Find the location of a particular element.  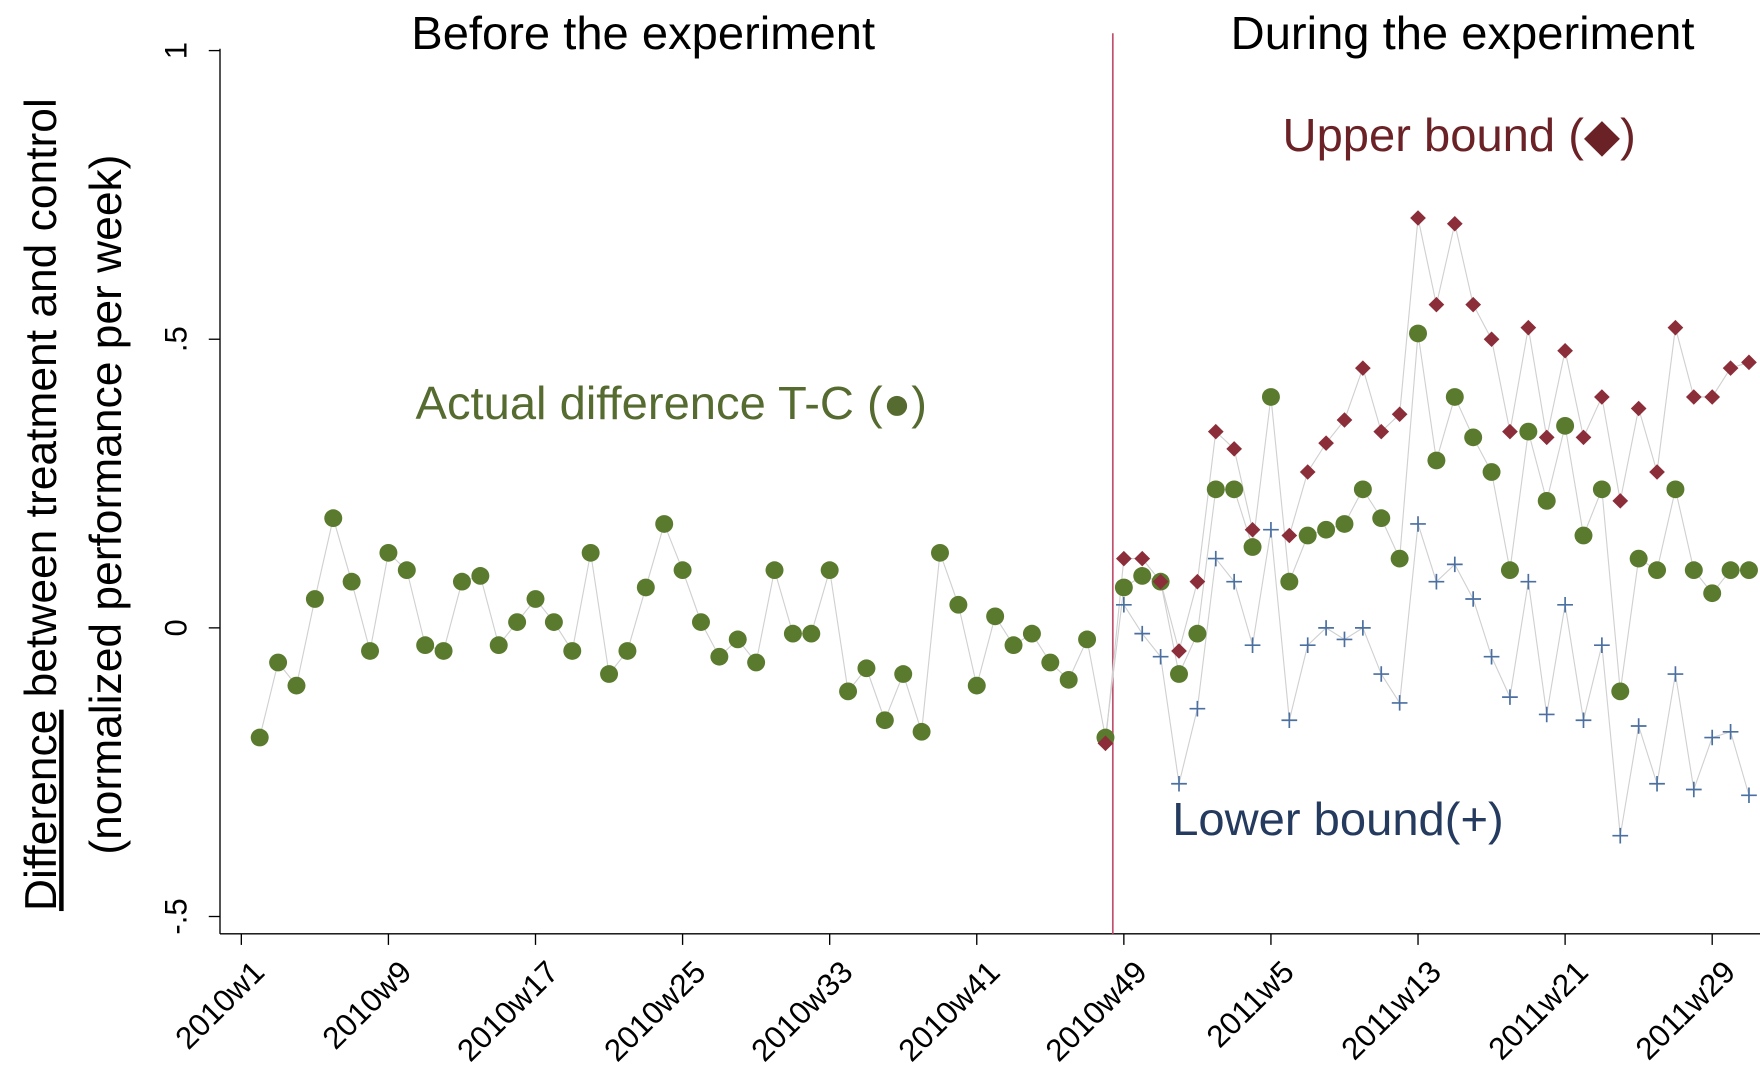

annotation: Actual difference T-C (●) is located at coordinates (671, 403).